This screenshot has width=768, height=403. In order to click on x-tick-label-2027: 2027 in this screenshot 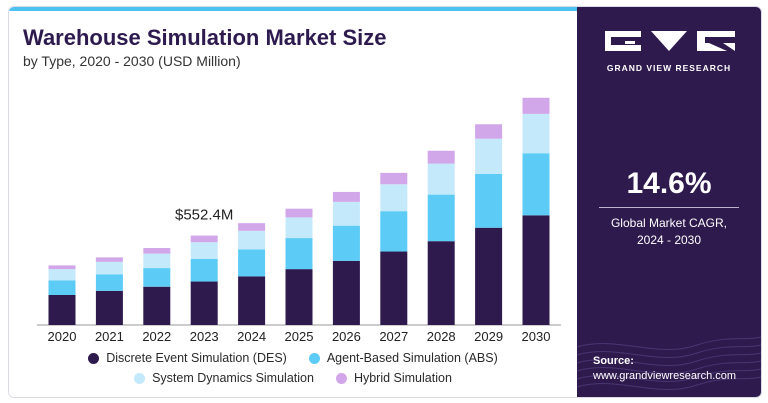, I will do `click(393, 336)`.